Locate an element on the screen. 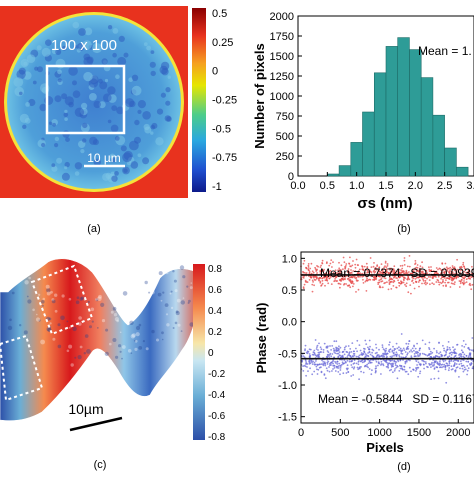 The height and width of the screenshot is (479, 474). histogram-y-label: Number of pixels is located at coordinates (259, 95).